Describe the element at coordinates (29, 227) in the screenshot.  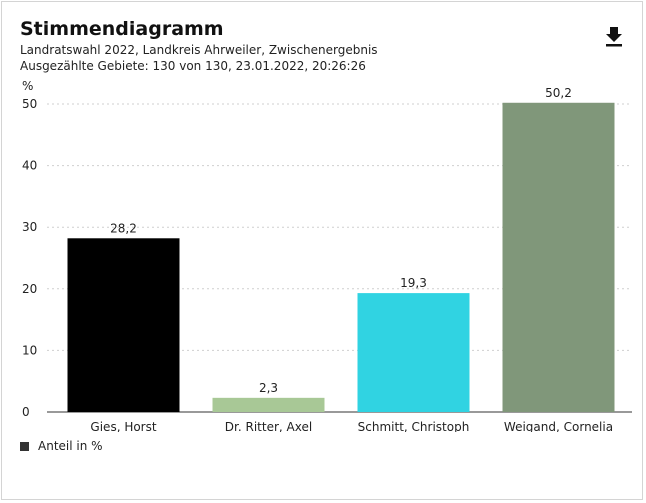
I see `y-tick-label: 30` at that location.